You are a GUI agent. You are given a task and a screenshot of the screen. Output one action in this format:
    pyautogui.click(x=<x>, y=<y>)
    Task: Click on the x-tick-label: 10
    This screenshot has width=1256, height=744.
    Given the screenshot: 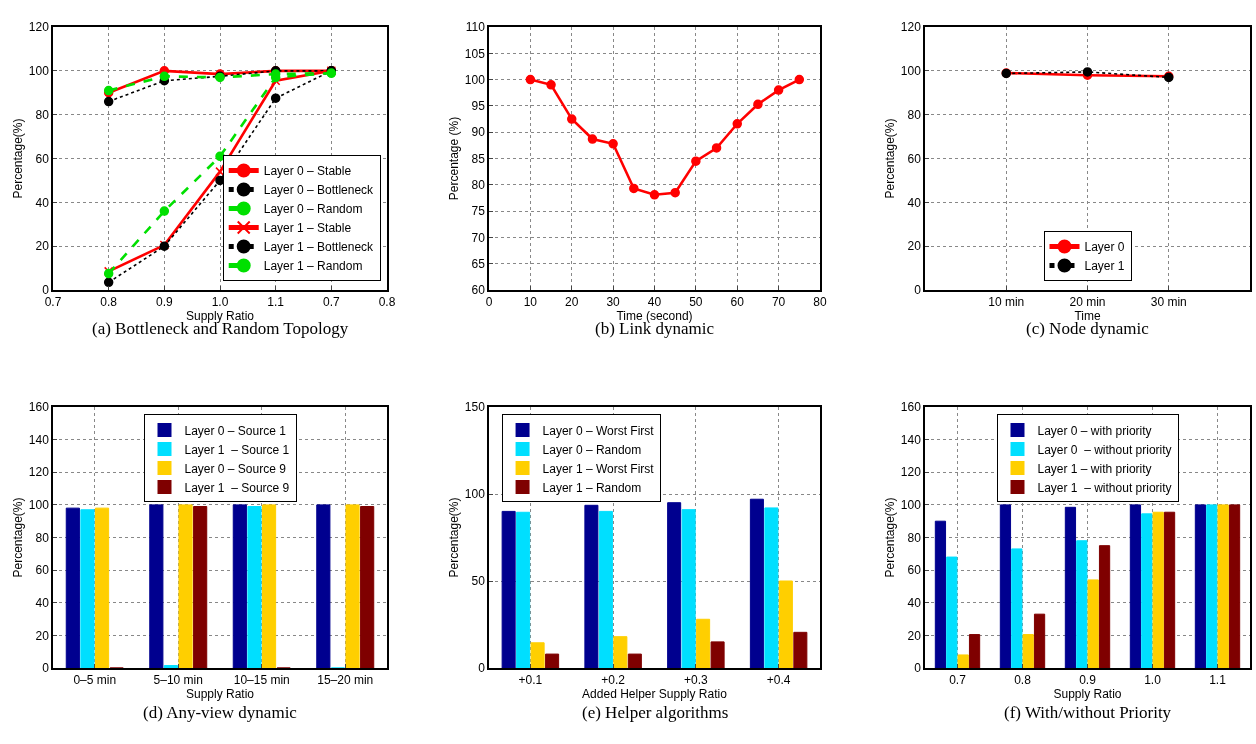 What is the action you would take?
    pyautogui.click(x=530, y=302)
    